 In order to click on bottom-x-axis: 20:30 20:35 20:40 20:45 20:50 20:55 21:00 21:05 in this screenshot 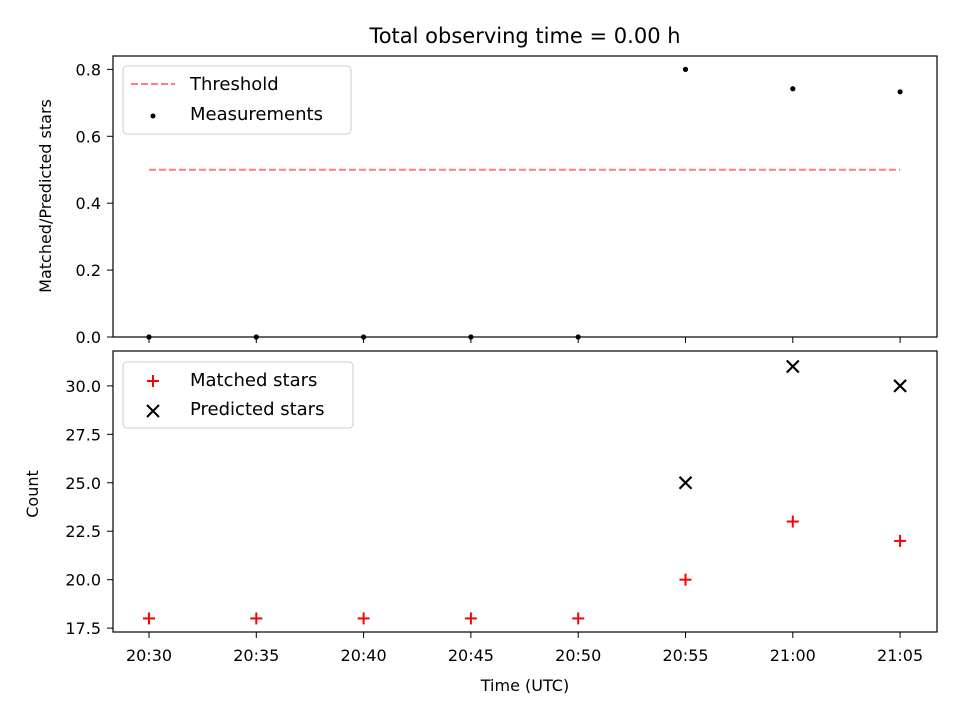, I will do `click(524, 648)`.